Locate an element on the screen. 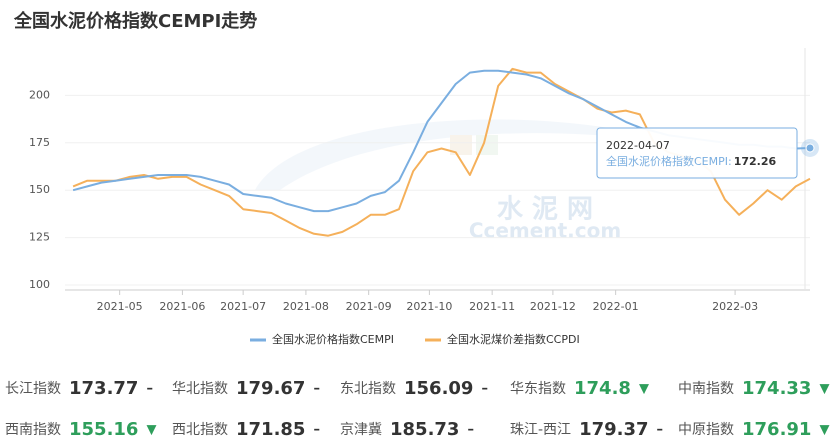 The image size is (837, 446). x-tick-label: 2021-07 is located at coordinates (243, 306).